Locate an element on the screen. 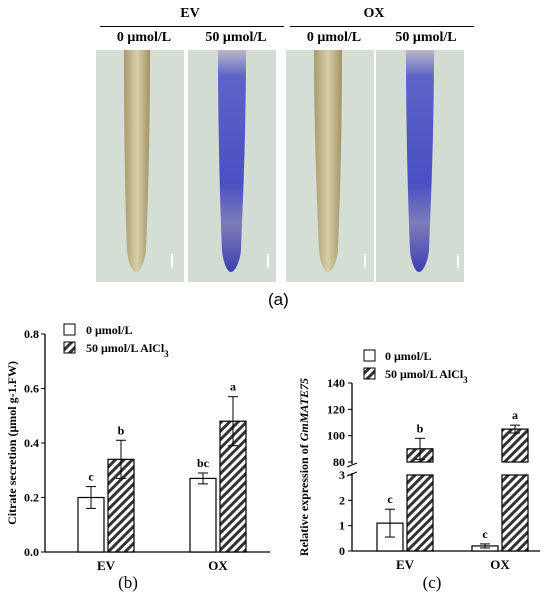 This screenshot has height=601, width=550. treatment-label-2: 50 μmol/L is located at coordinates (236, 37).